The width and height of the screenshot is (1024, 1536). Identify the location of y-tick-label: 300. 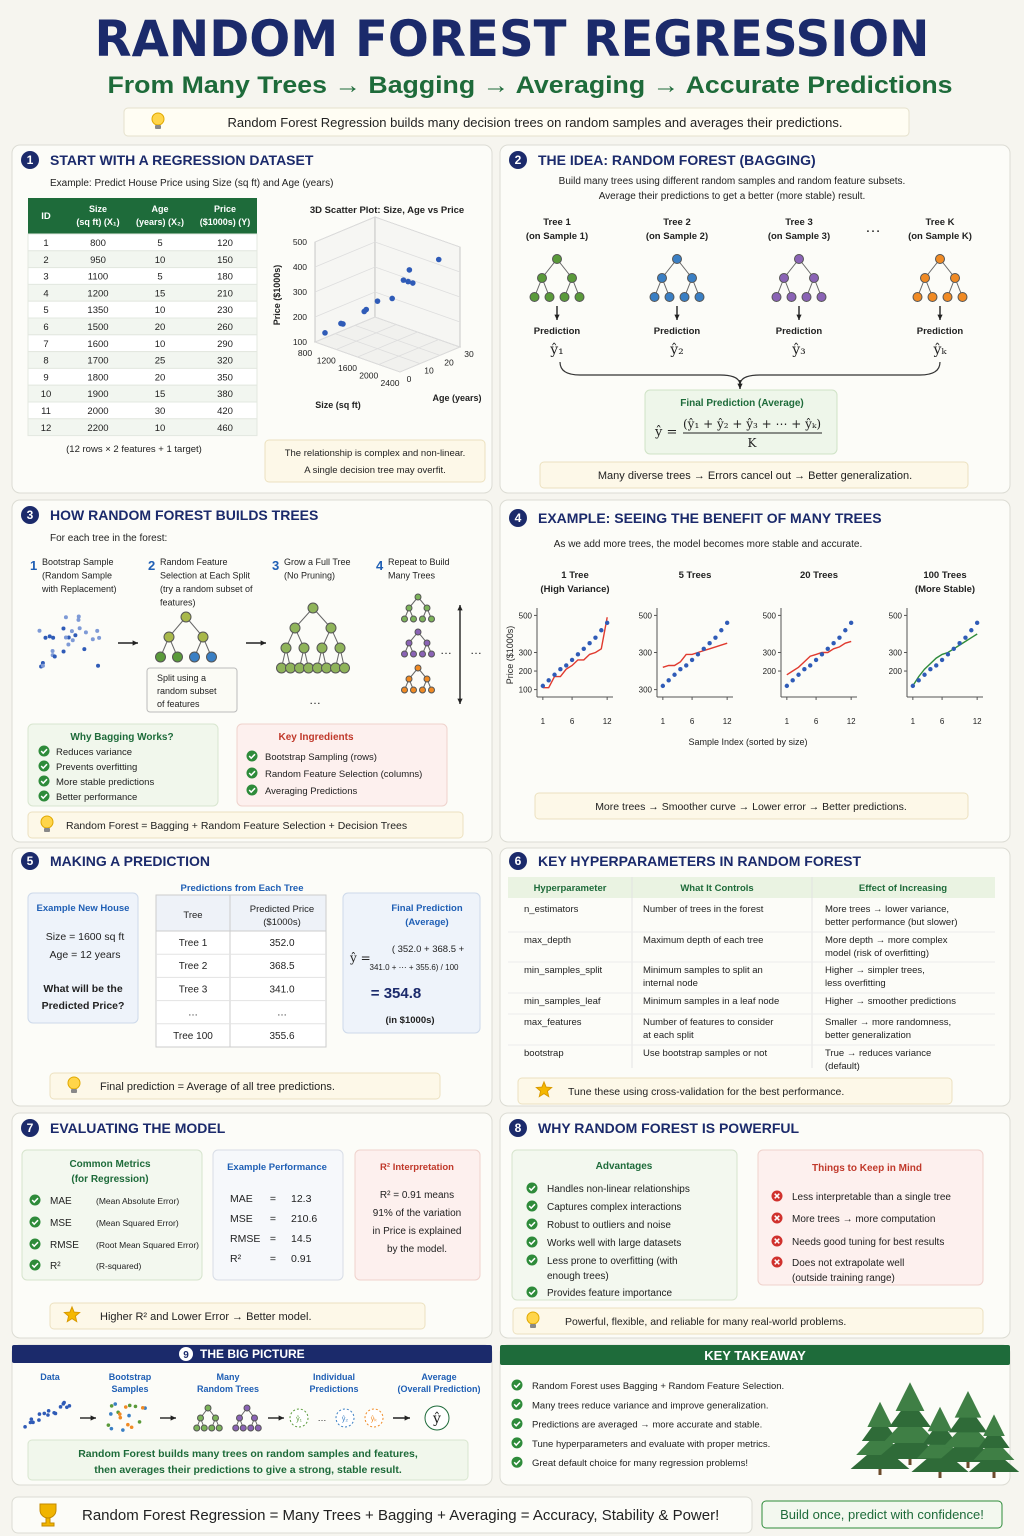
(646, 653).